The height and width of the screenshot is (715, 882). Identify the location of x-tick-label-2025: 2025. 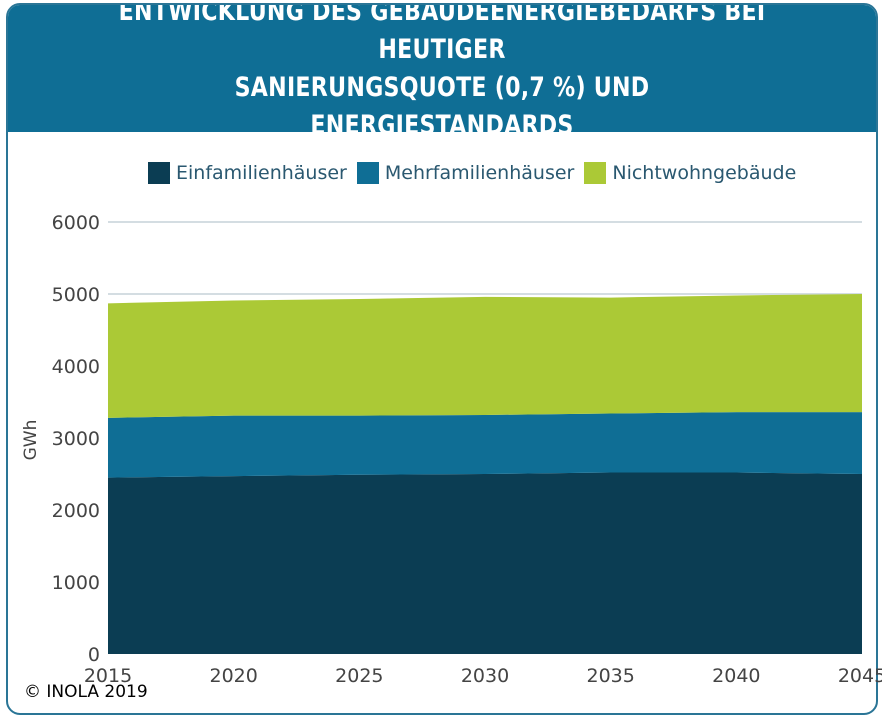
(359, 676).